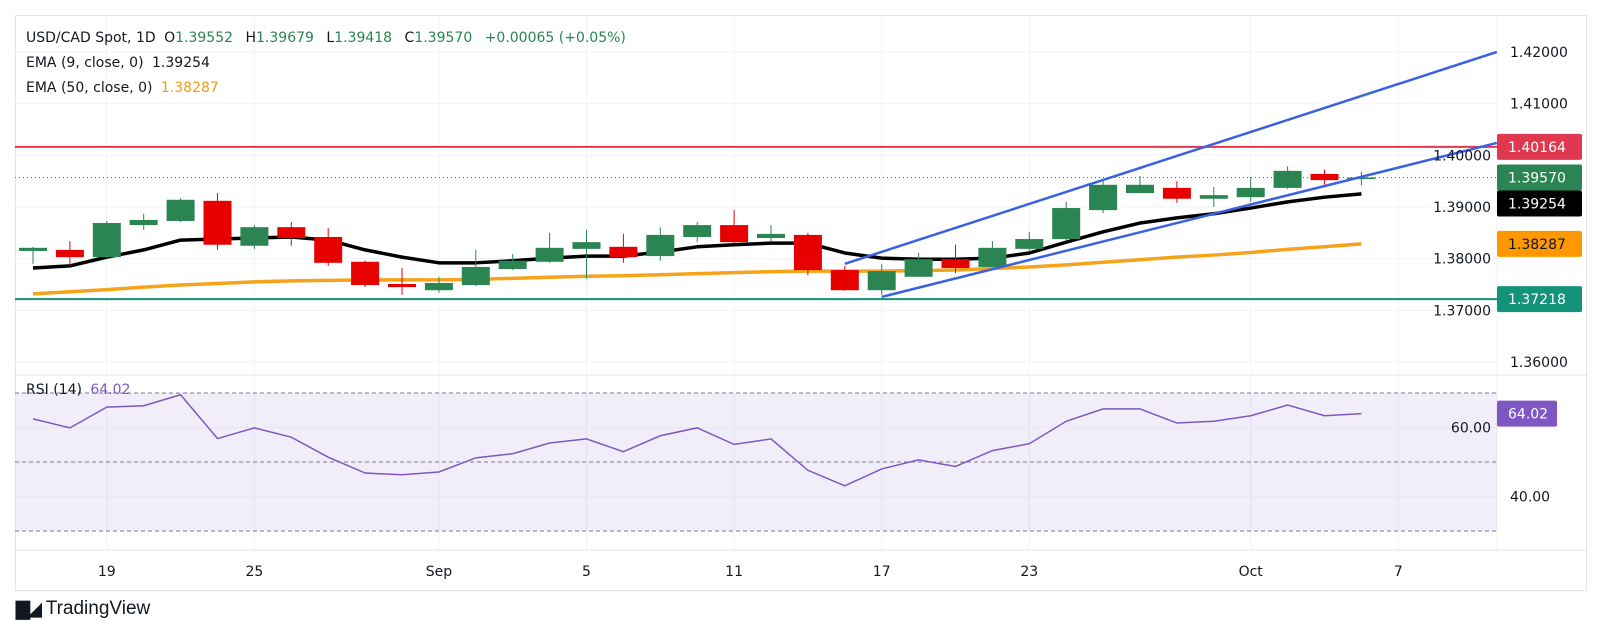  What do you see at coordinates (882, 572) in the screenshot?
I see `time-axis-label: 17` at bounding box center [882, 572].